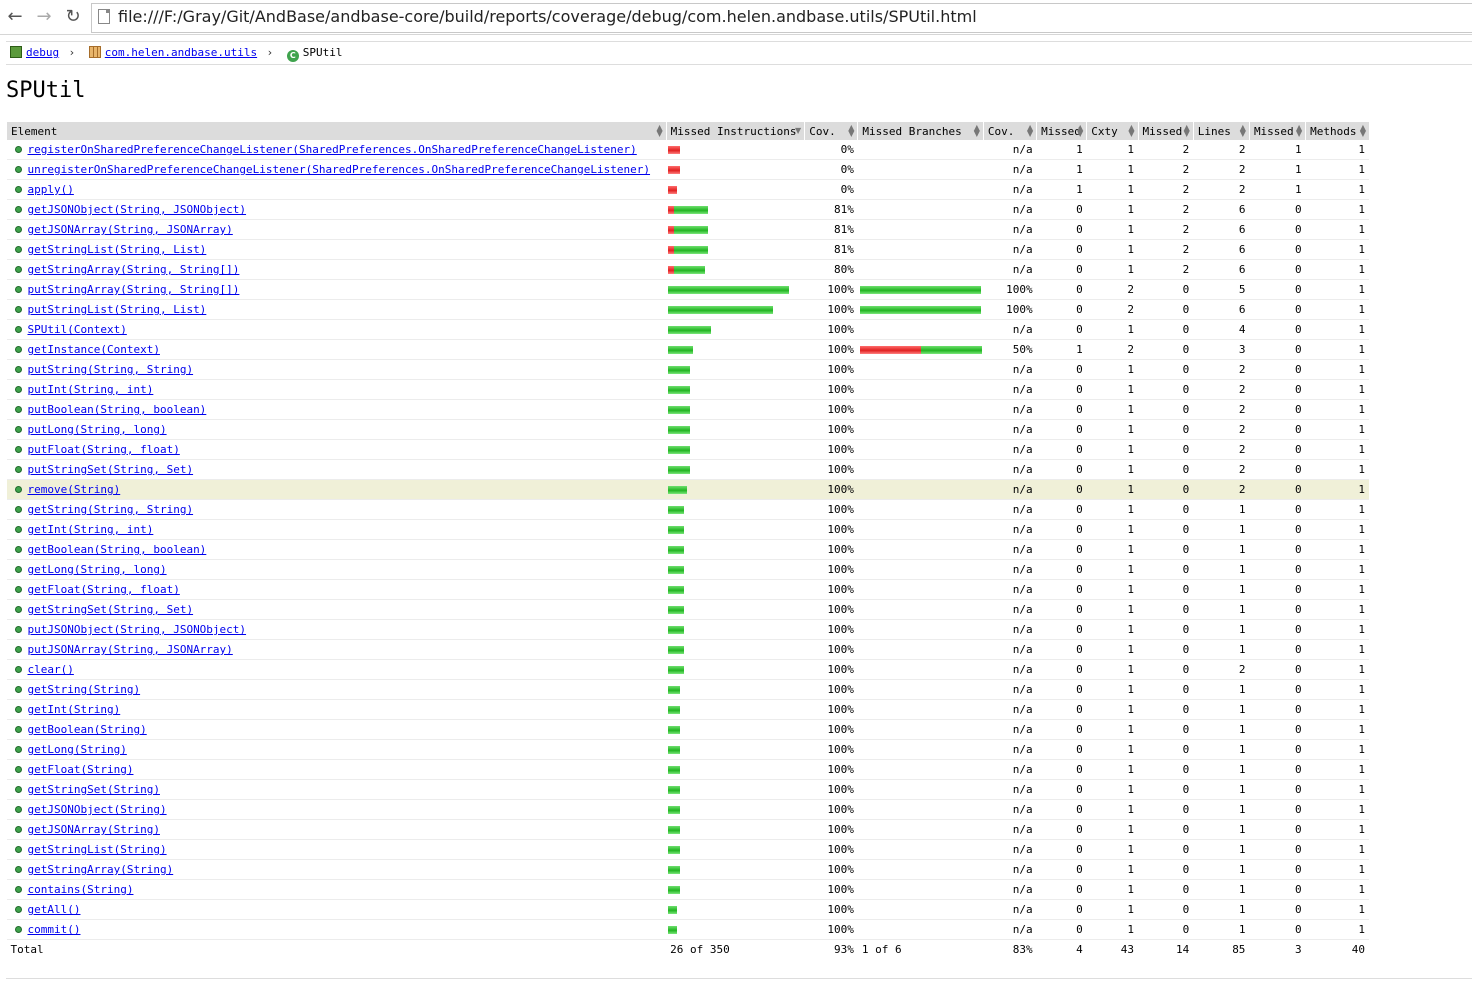 The height and width of the screenshot is (982, 1472). I want to click on element-cell: getStringArray(String), so click(336, 869).